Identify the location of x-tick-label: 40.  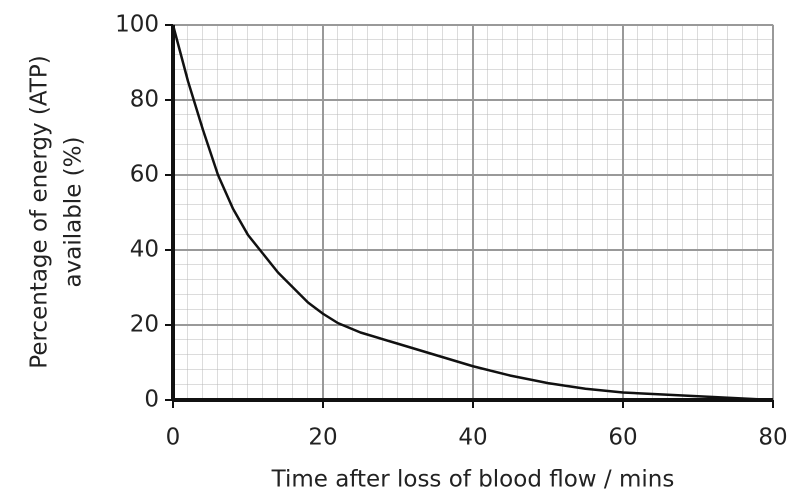
(472, 438).